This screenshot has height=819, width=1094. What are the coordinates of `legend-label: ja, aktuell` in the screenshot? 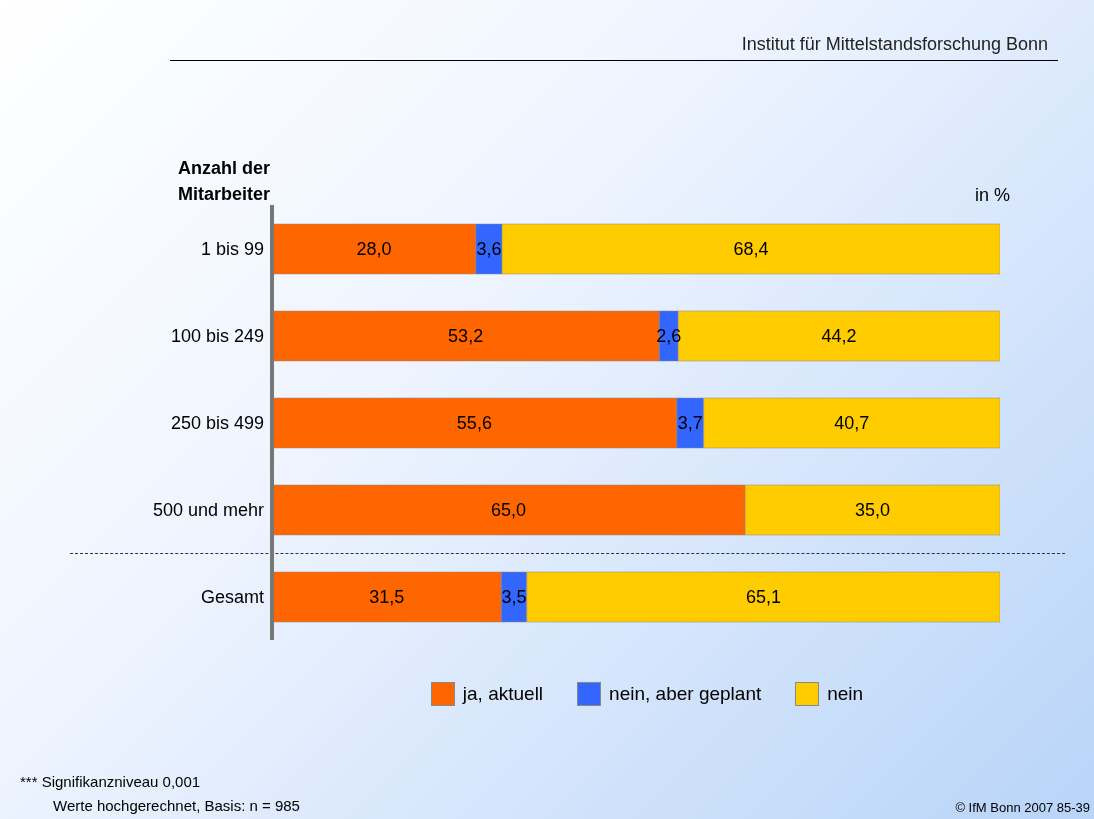 It's located at (503, 694).